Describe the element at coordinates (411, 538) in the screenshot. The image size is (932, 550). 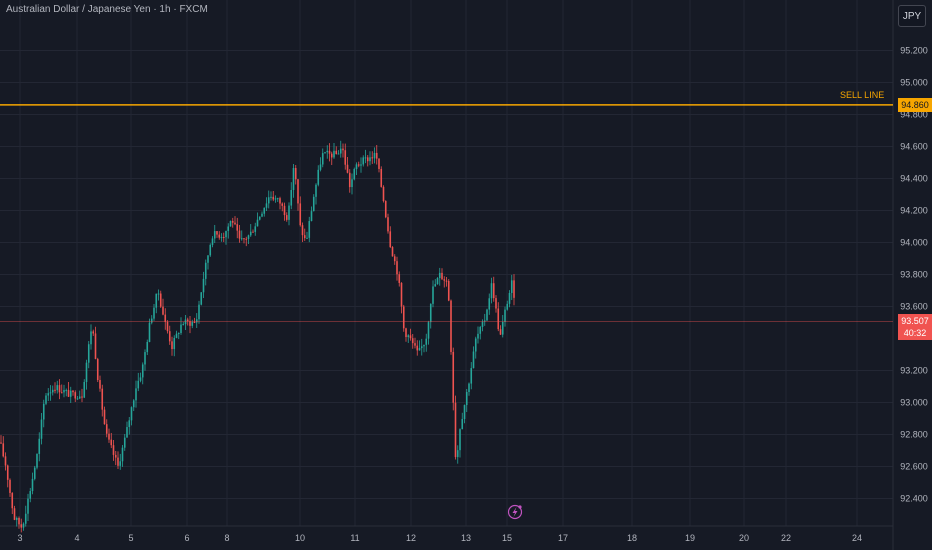
I see `x-tick-label: 12` at that location.